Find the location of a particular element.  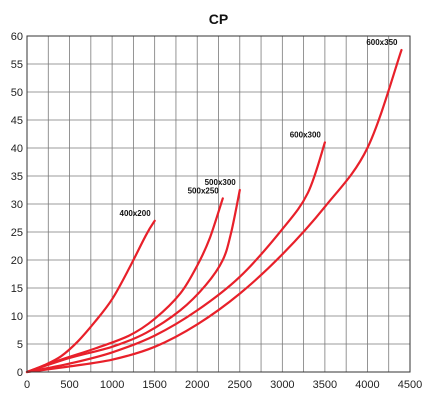

y-axis-ticks: 0 5 10 15 20 25 30 35 40 45 50 55 60 is located at coordinates (17, 205).